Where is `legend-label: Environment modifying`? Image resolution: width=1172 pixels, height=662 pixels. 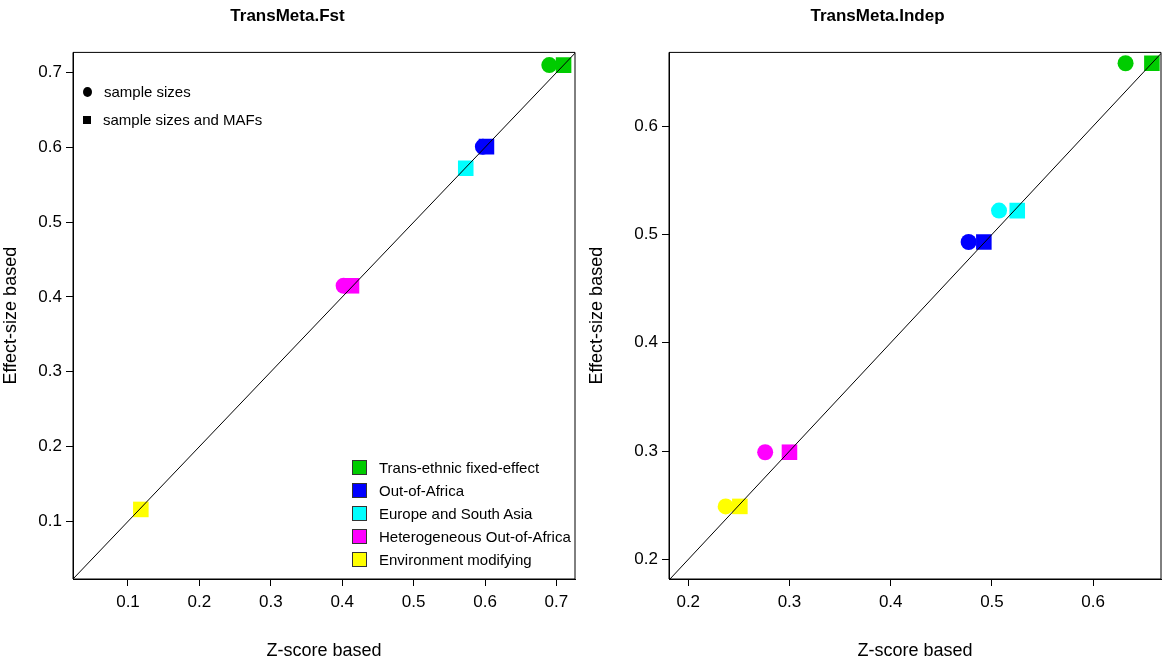 legend-label: Environment modifying is located at coordinates (455, 560).